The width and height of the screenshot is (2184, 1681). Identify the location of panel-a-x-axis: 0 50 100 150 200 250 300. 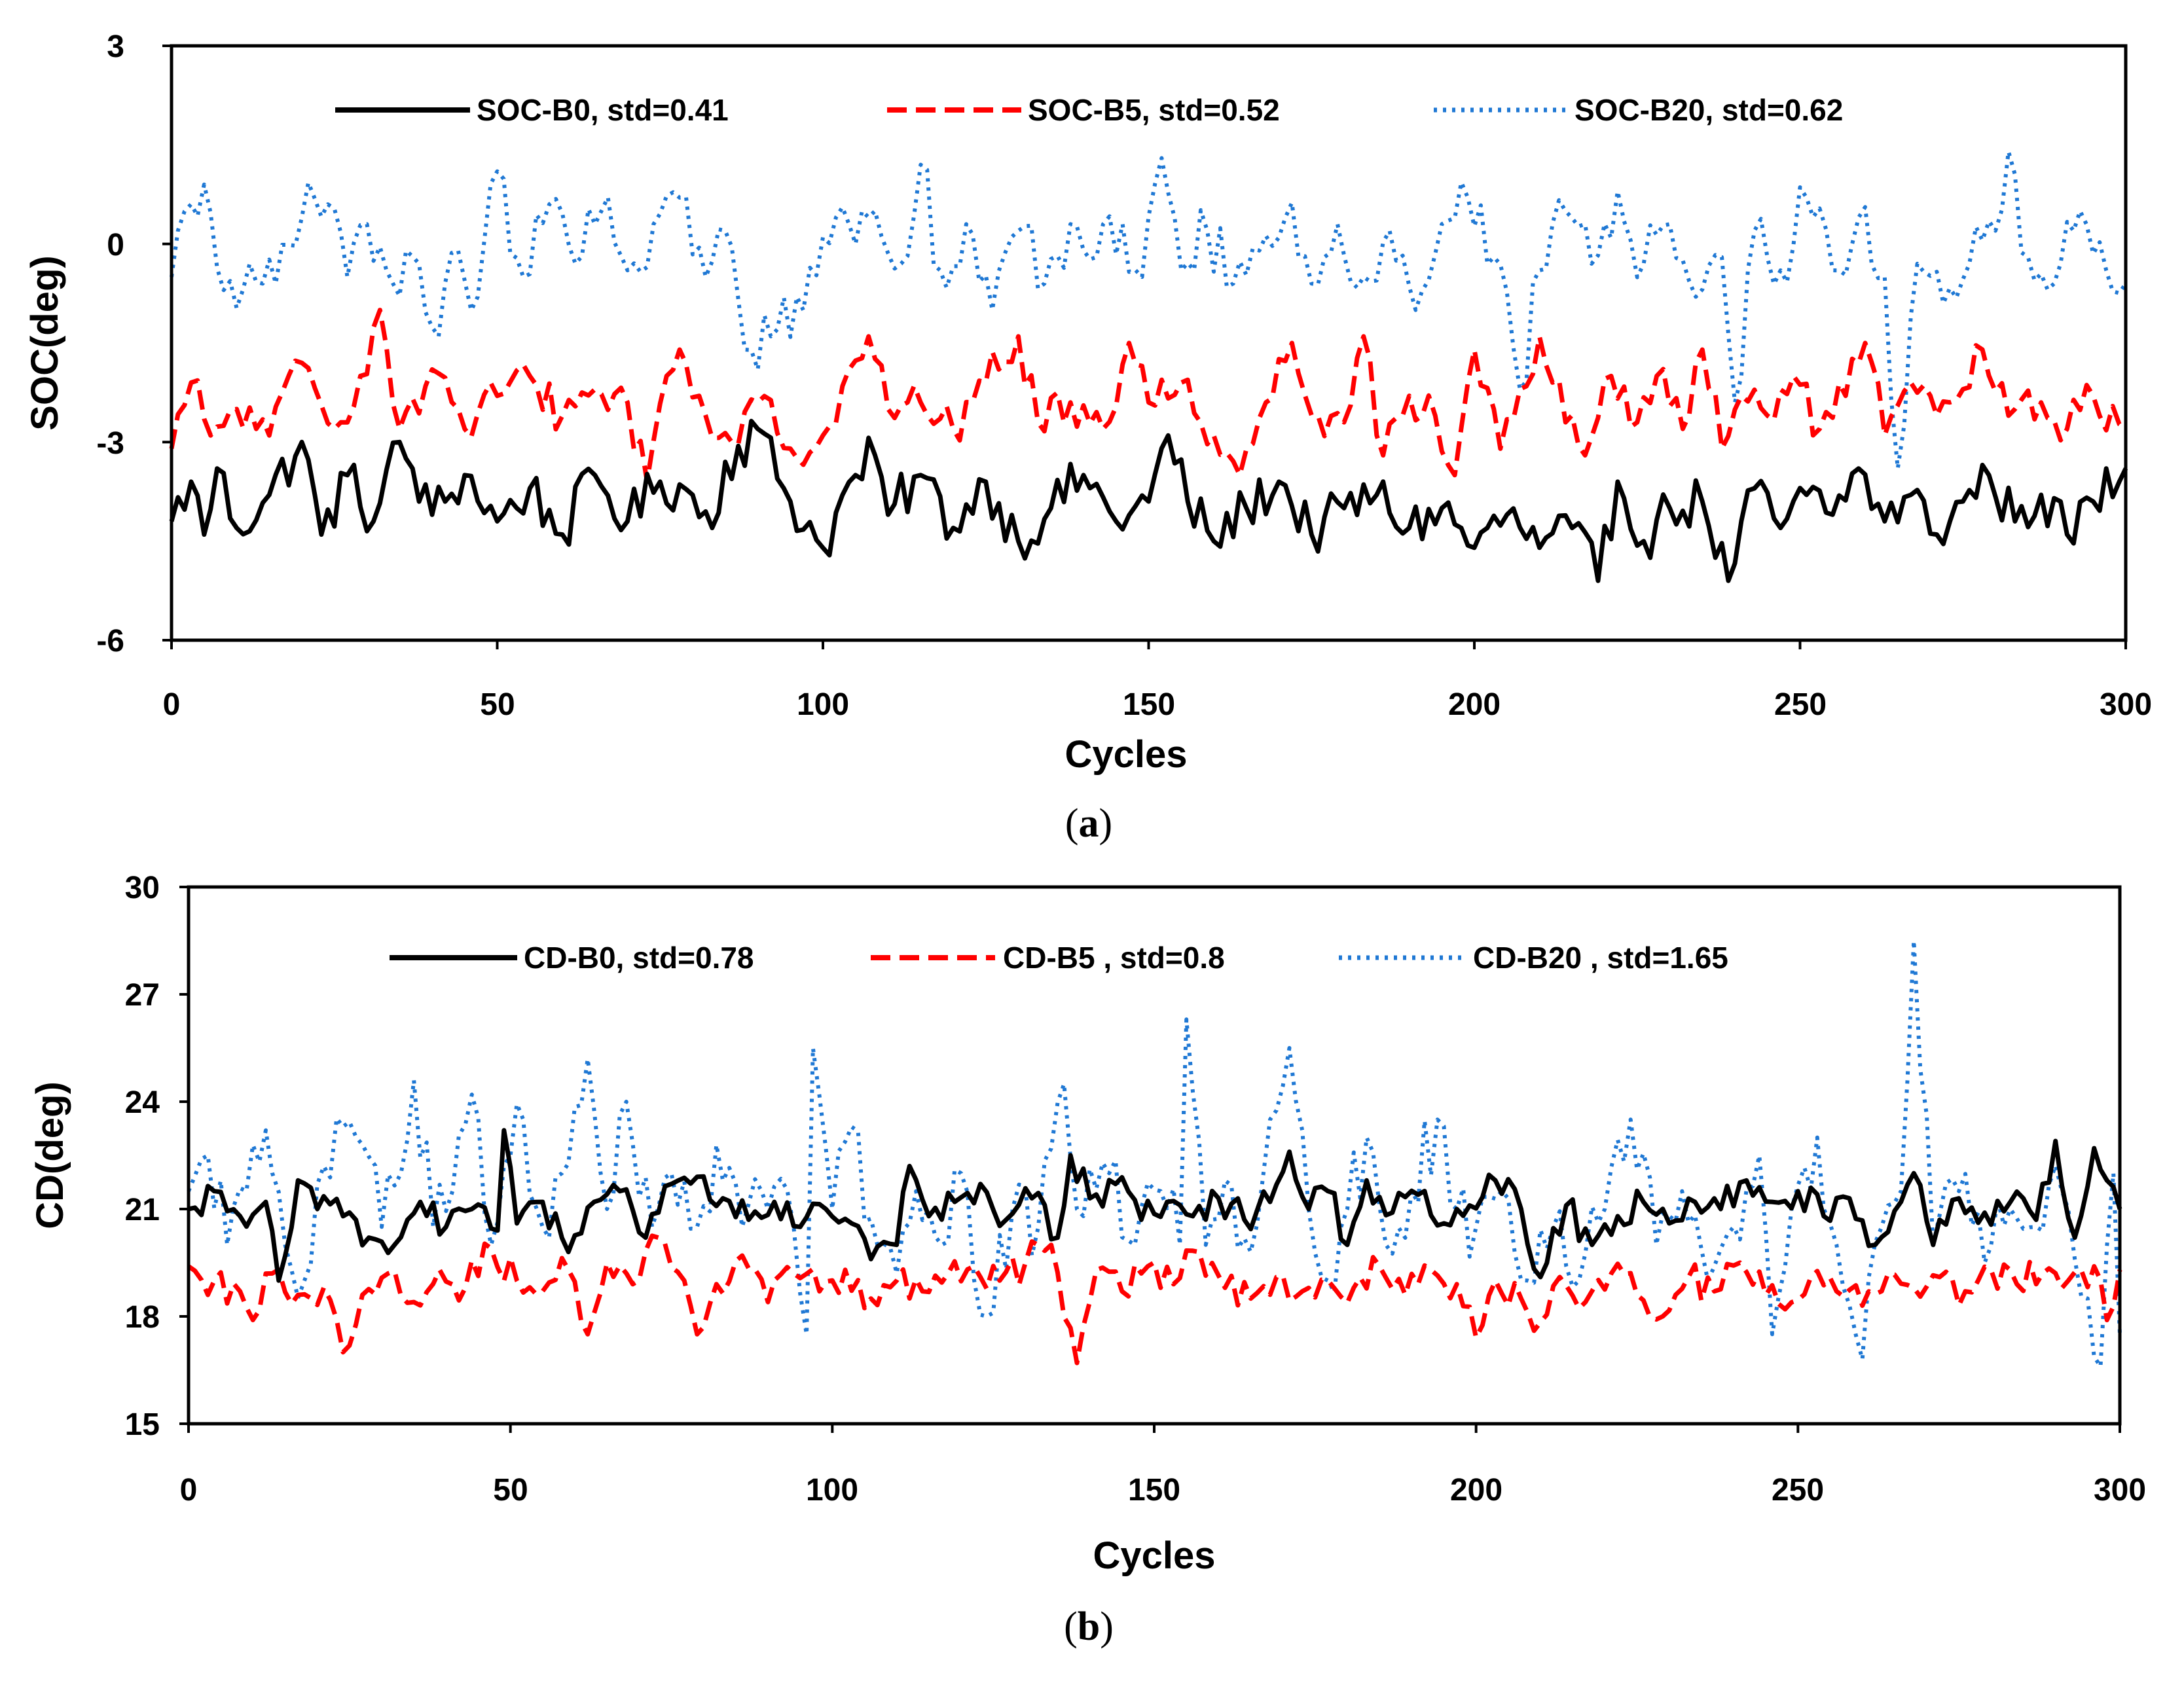
(1157, 704).